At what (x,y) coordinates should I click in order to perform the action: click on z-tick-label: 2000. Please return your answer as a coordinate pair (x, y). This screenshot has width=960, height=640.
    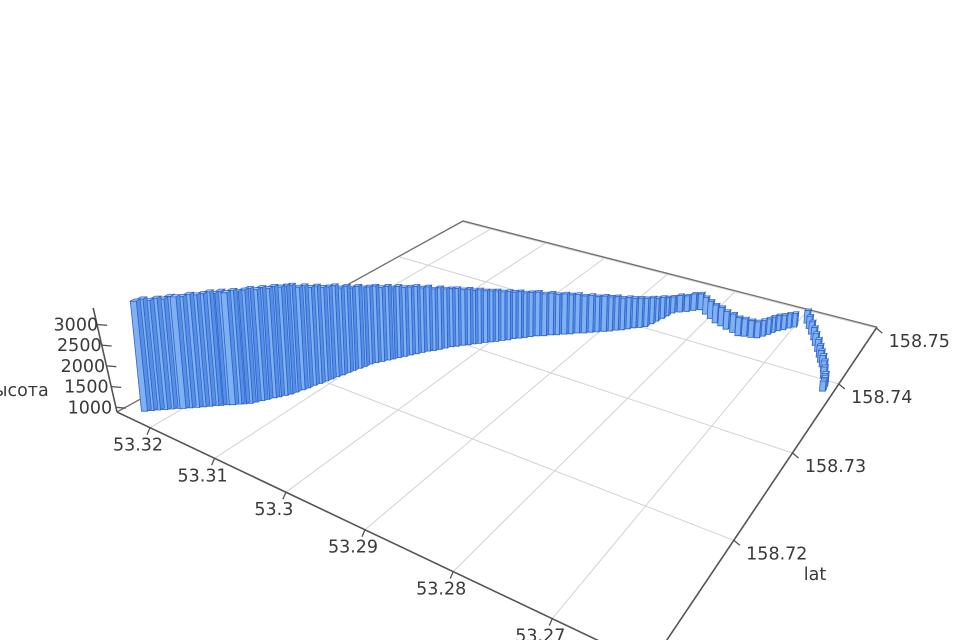
    Looking at the image, I should click on (83, 367).